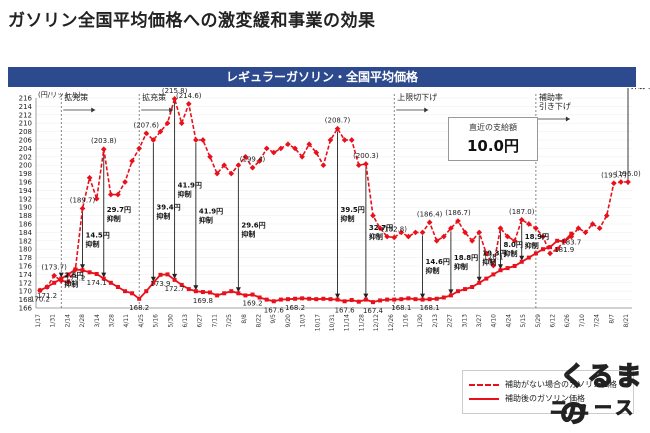 The width and height of the screenshot is (650, 433). What do you see at coordinates (203, 301) in the screenshot?
I see `data-label: 169.8` at bounding box center [203, 301].